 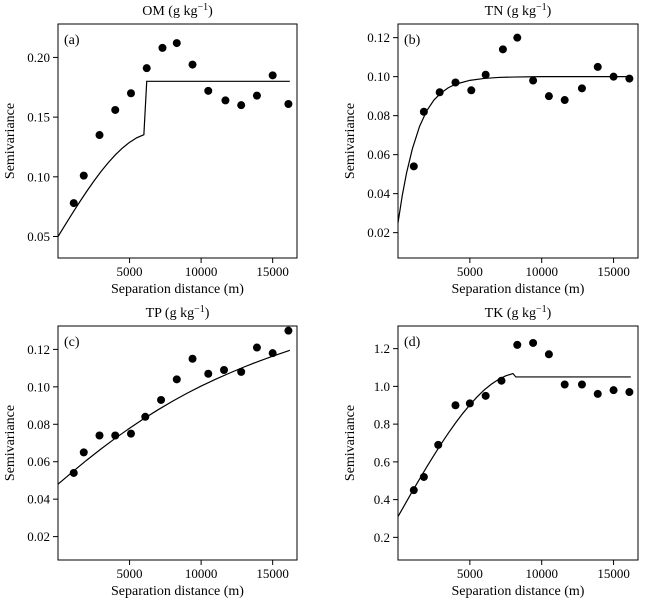 What do you see at coordinates (514, 149) in the screenshot?
I see `panel-1-model-line` at bounding box center [514, 149].